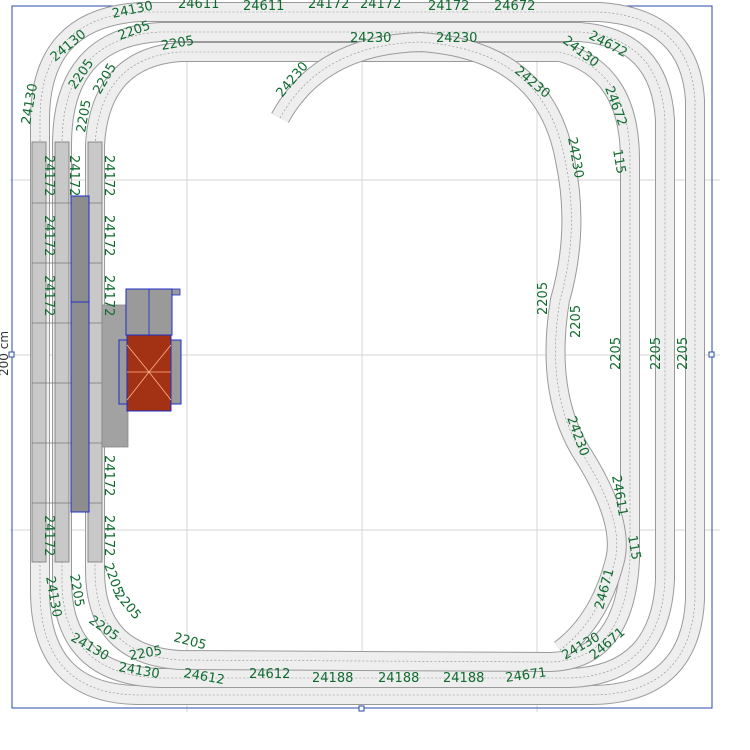  I want to click on label-24172-col3-d: 24172, so click(108, 475).